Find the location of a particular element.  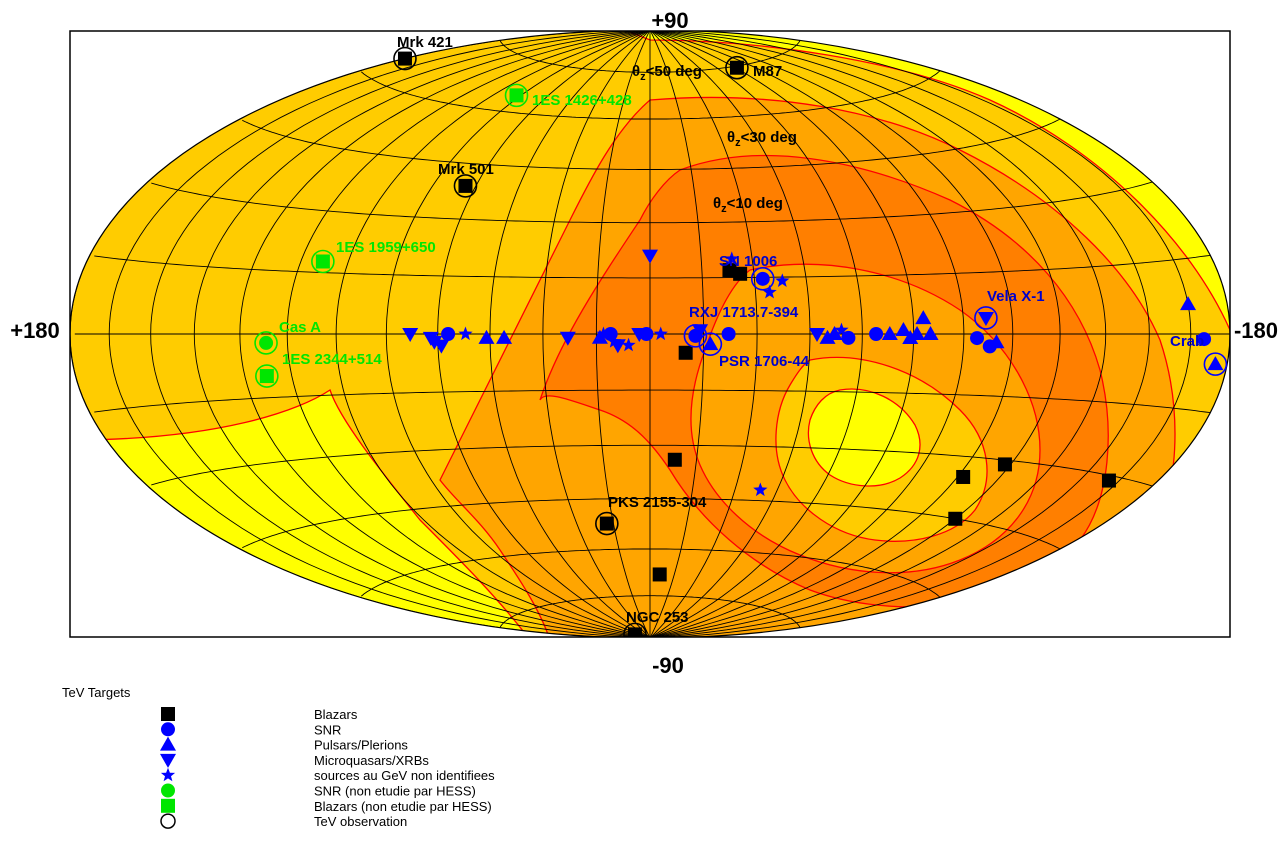

source-marker-m87 is located at coordinates (736, 67).